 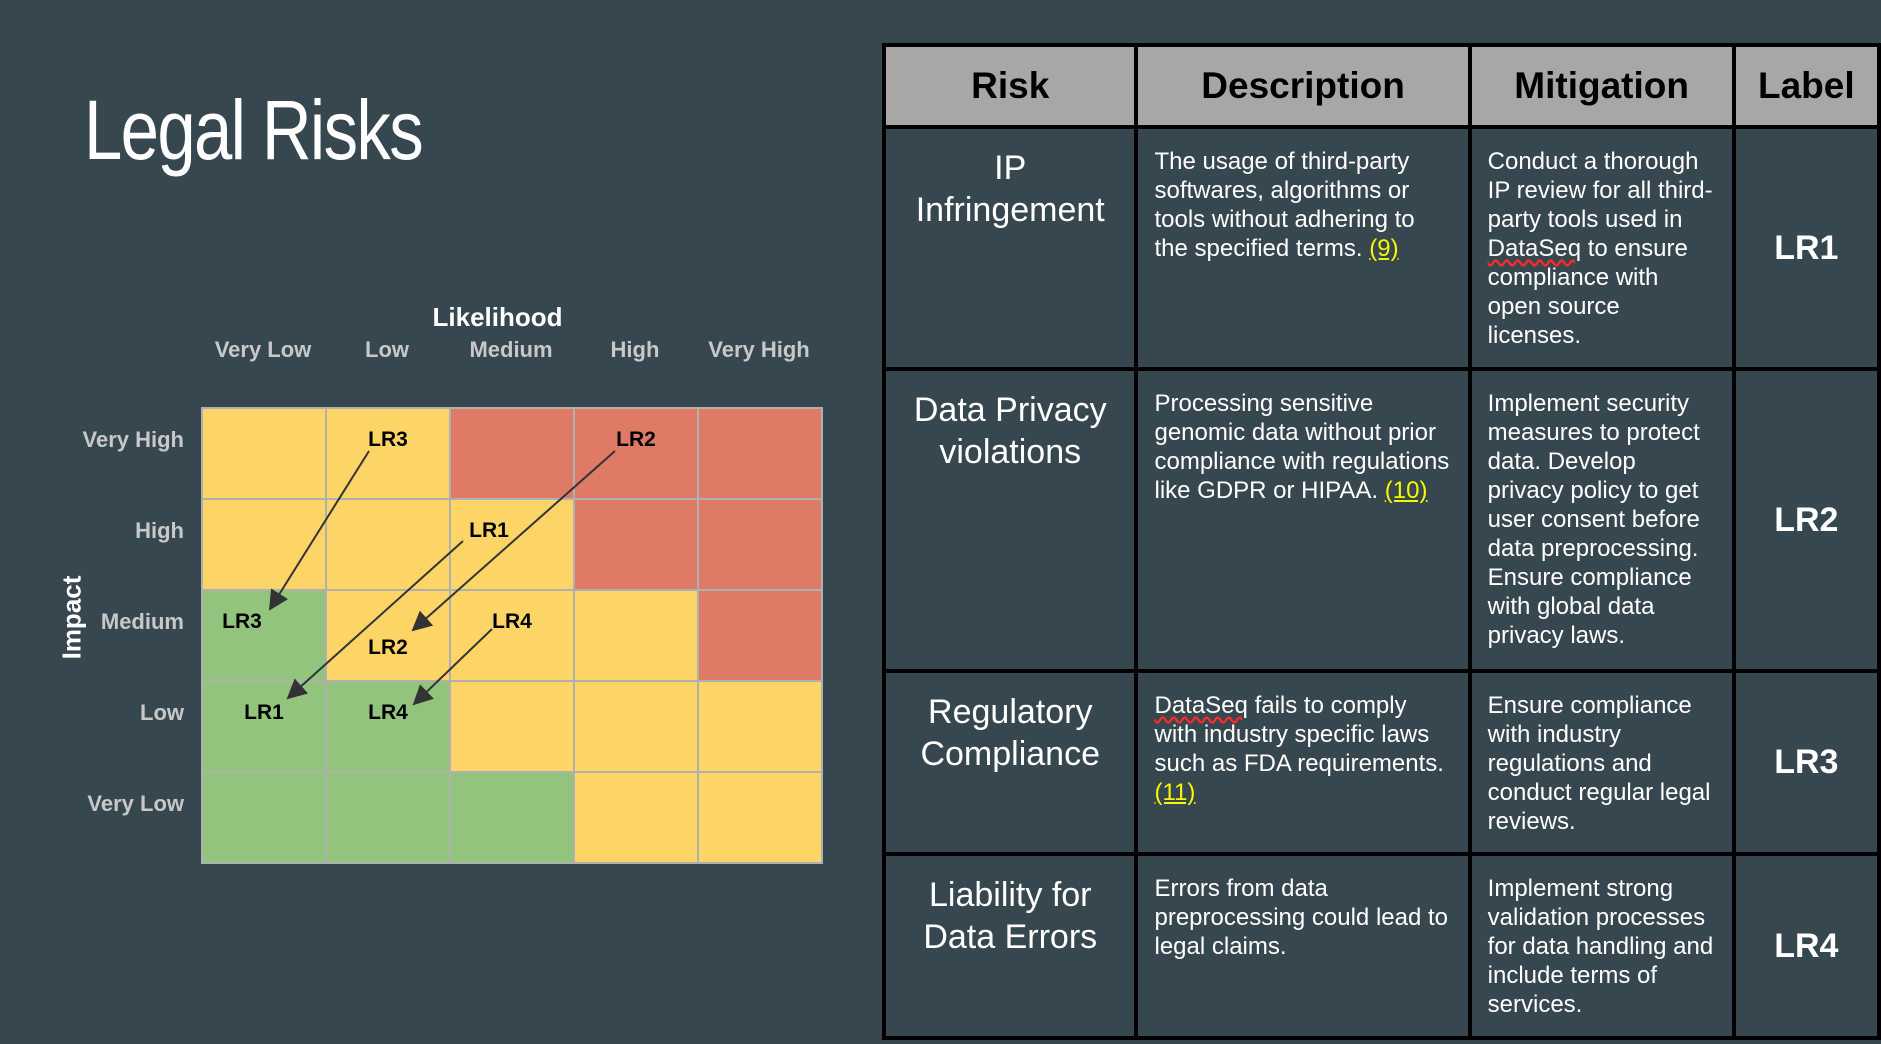 I want to click on row-label-very-low: Very Low, so click(x=135, y=803).